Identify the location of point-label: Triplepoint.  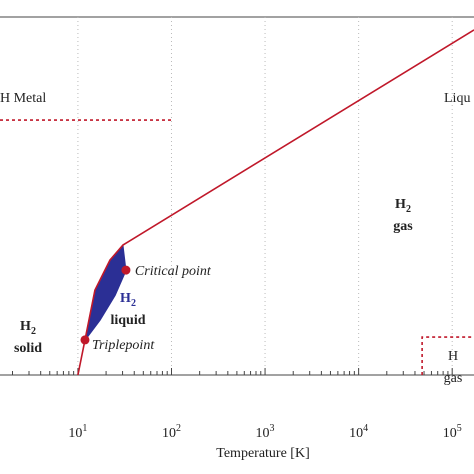
(123, 345).